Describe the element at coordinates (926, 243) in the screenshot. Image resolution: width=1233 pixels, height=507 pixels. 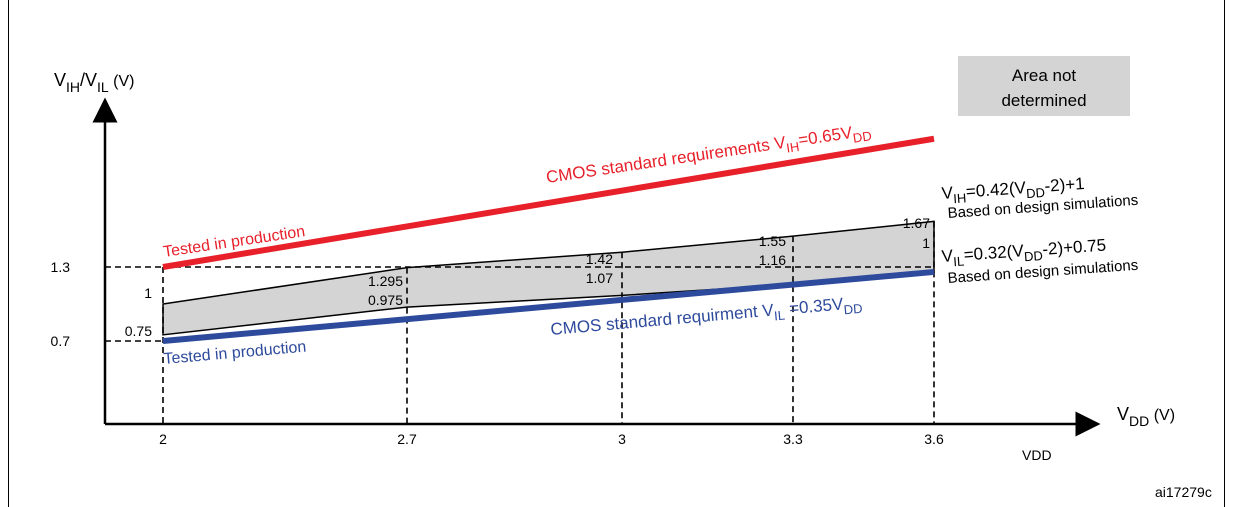
I see `vil-data-label: 1` at that location.